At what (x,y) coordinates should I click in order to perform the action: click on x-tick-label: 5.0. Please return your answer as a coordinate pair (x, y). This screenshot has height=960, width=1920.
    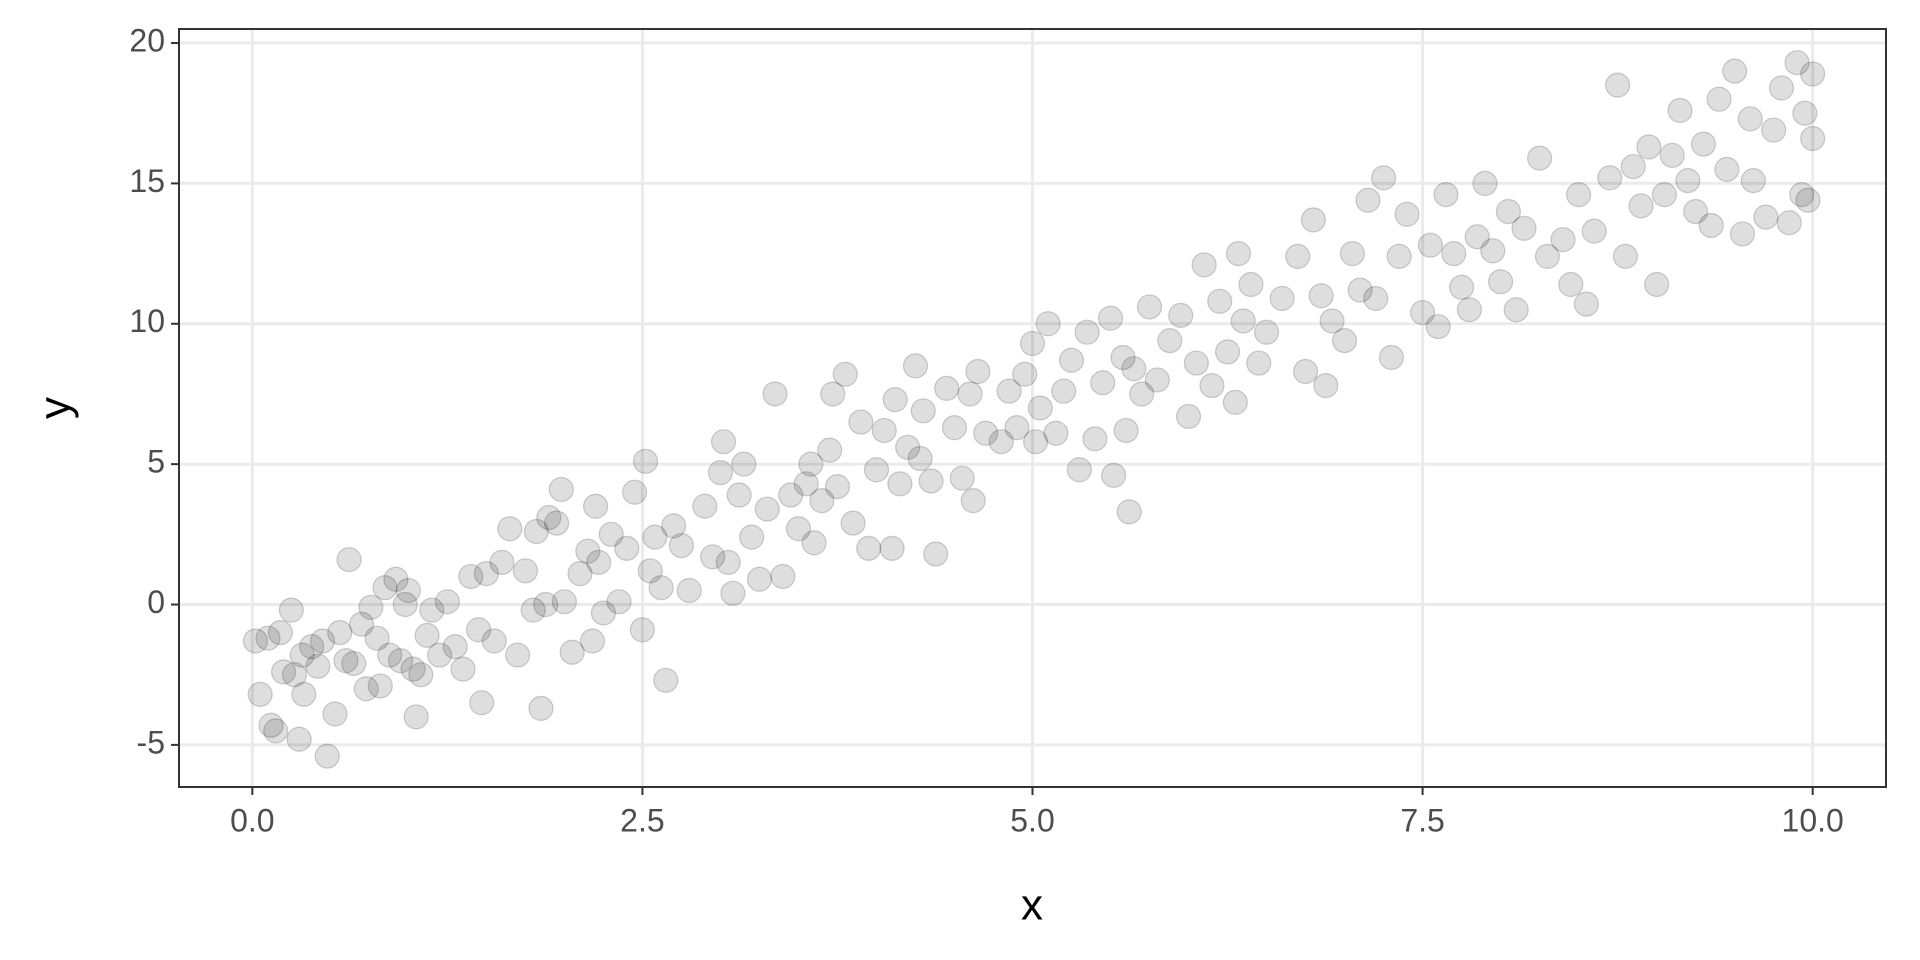
    Looking at the image, I should click on (1032, 820).